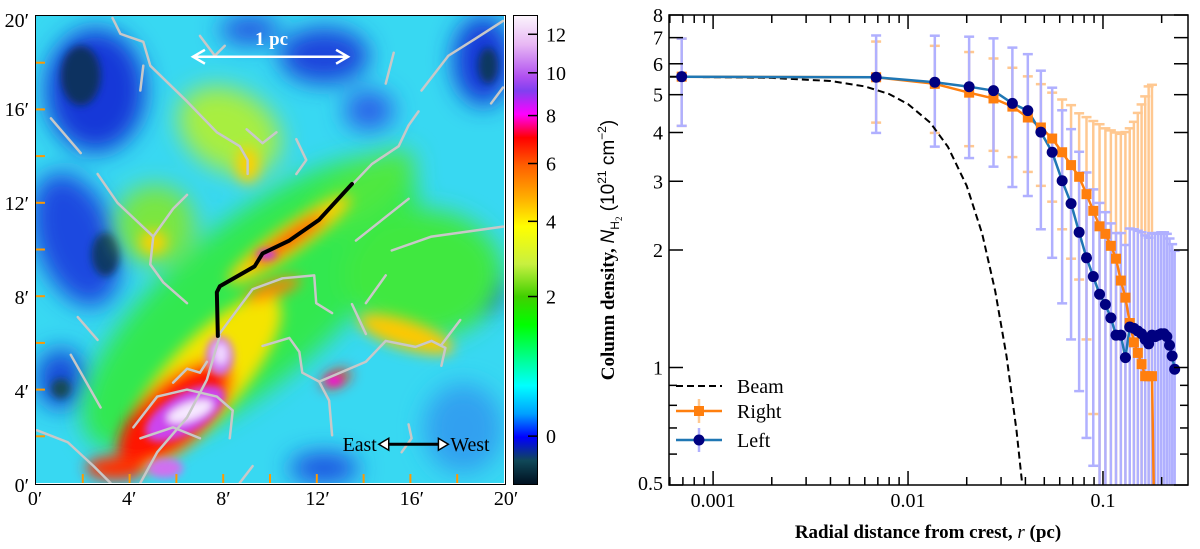 The width and height of the screenshot is (1200, 549). I want to click on x-title-var: r, so click(1021, 532).